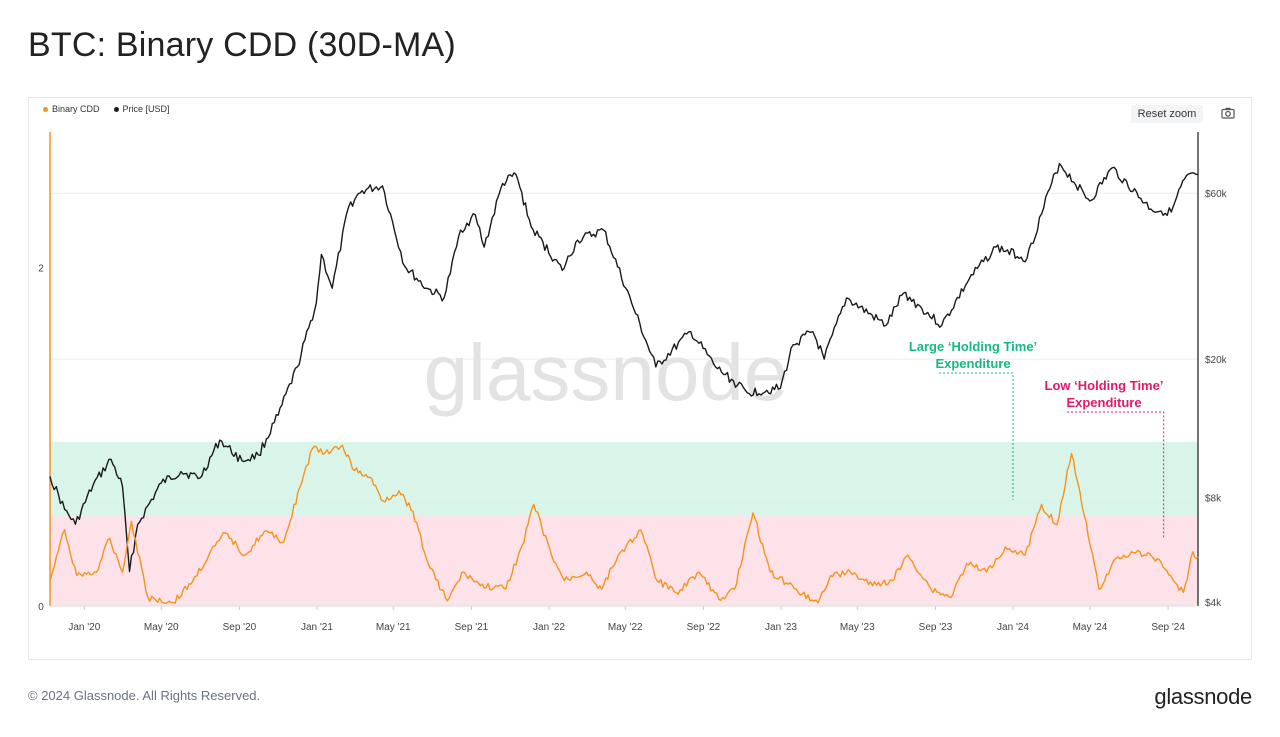  I want to click on legend-item-binary-cdd: Binary CDD, so click(71, 109).